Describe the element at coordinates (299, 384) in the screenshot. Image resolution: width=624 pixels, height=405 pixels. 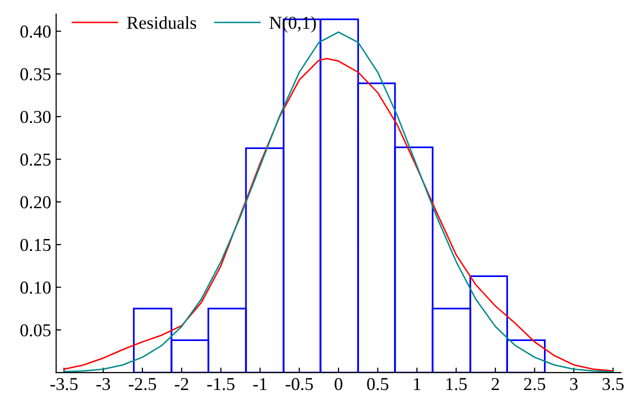
I see `x-tick-label: -0.5` at that location.